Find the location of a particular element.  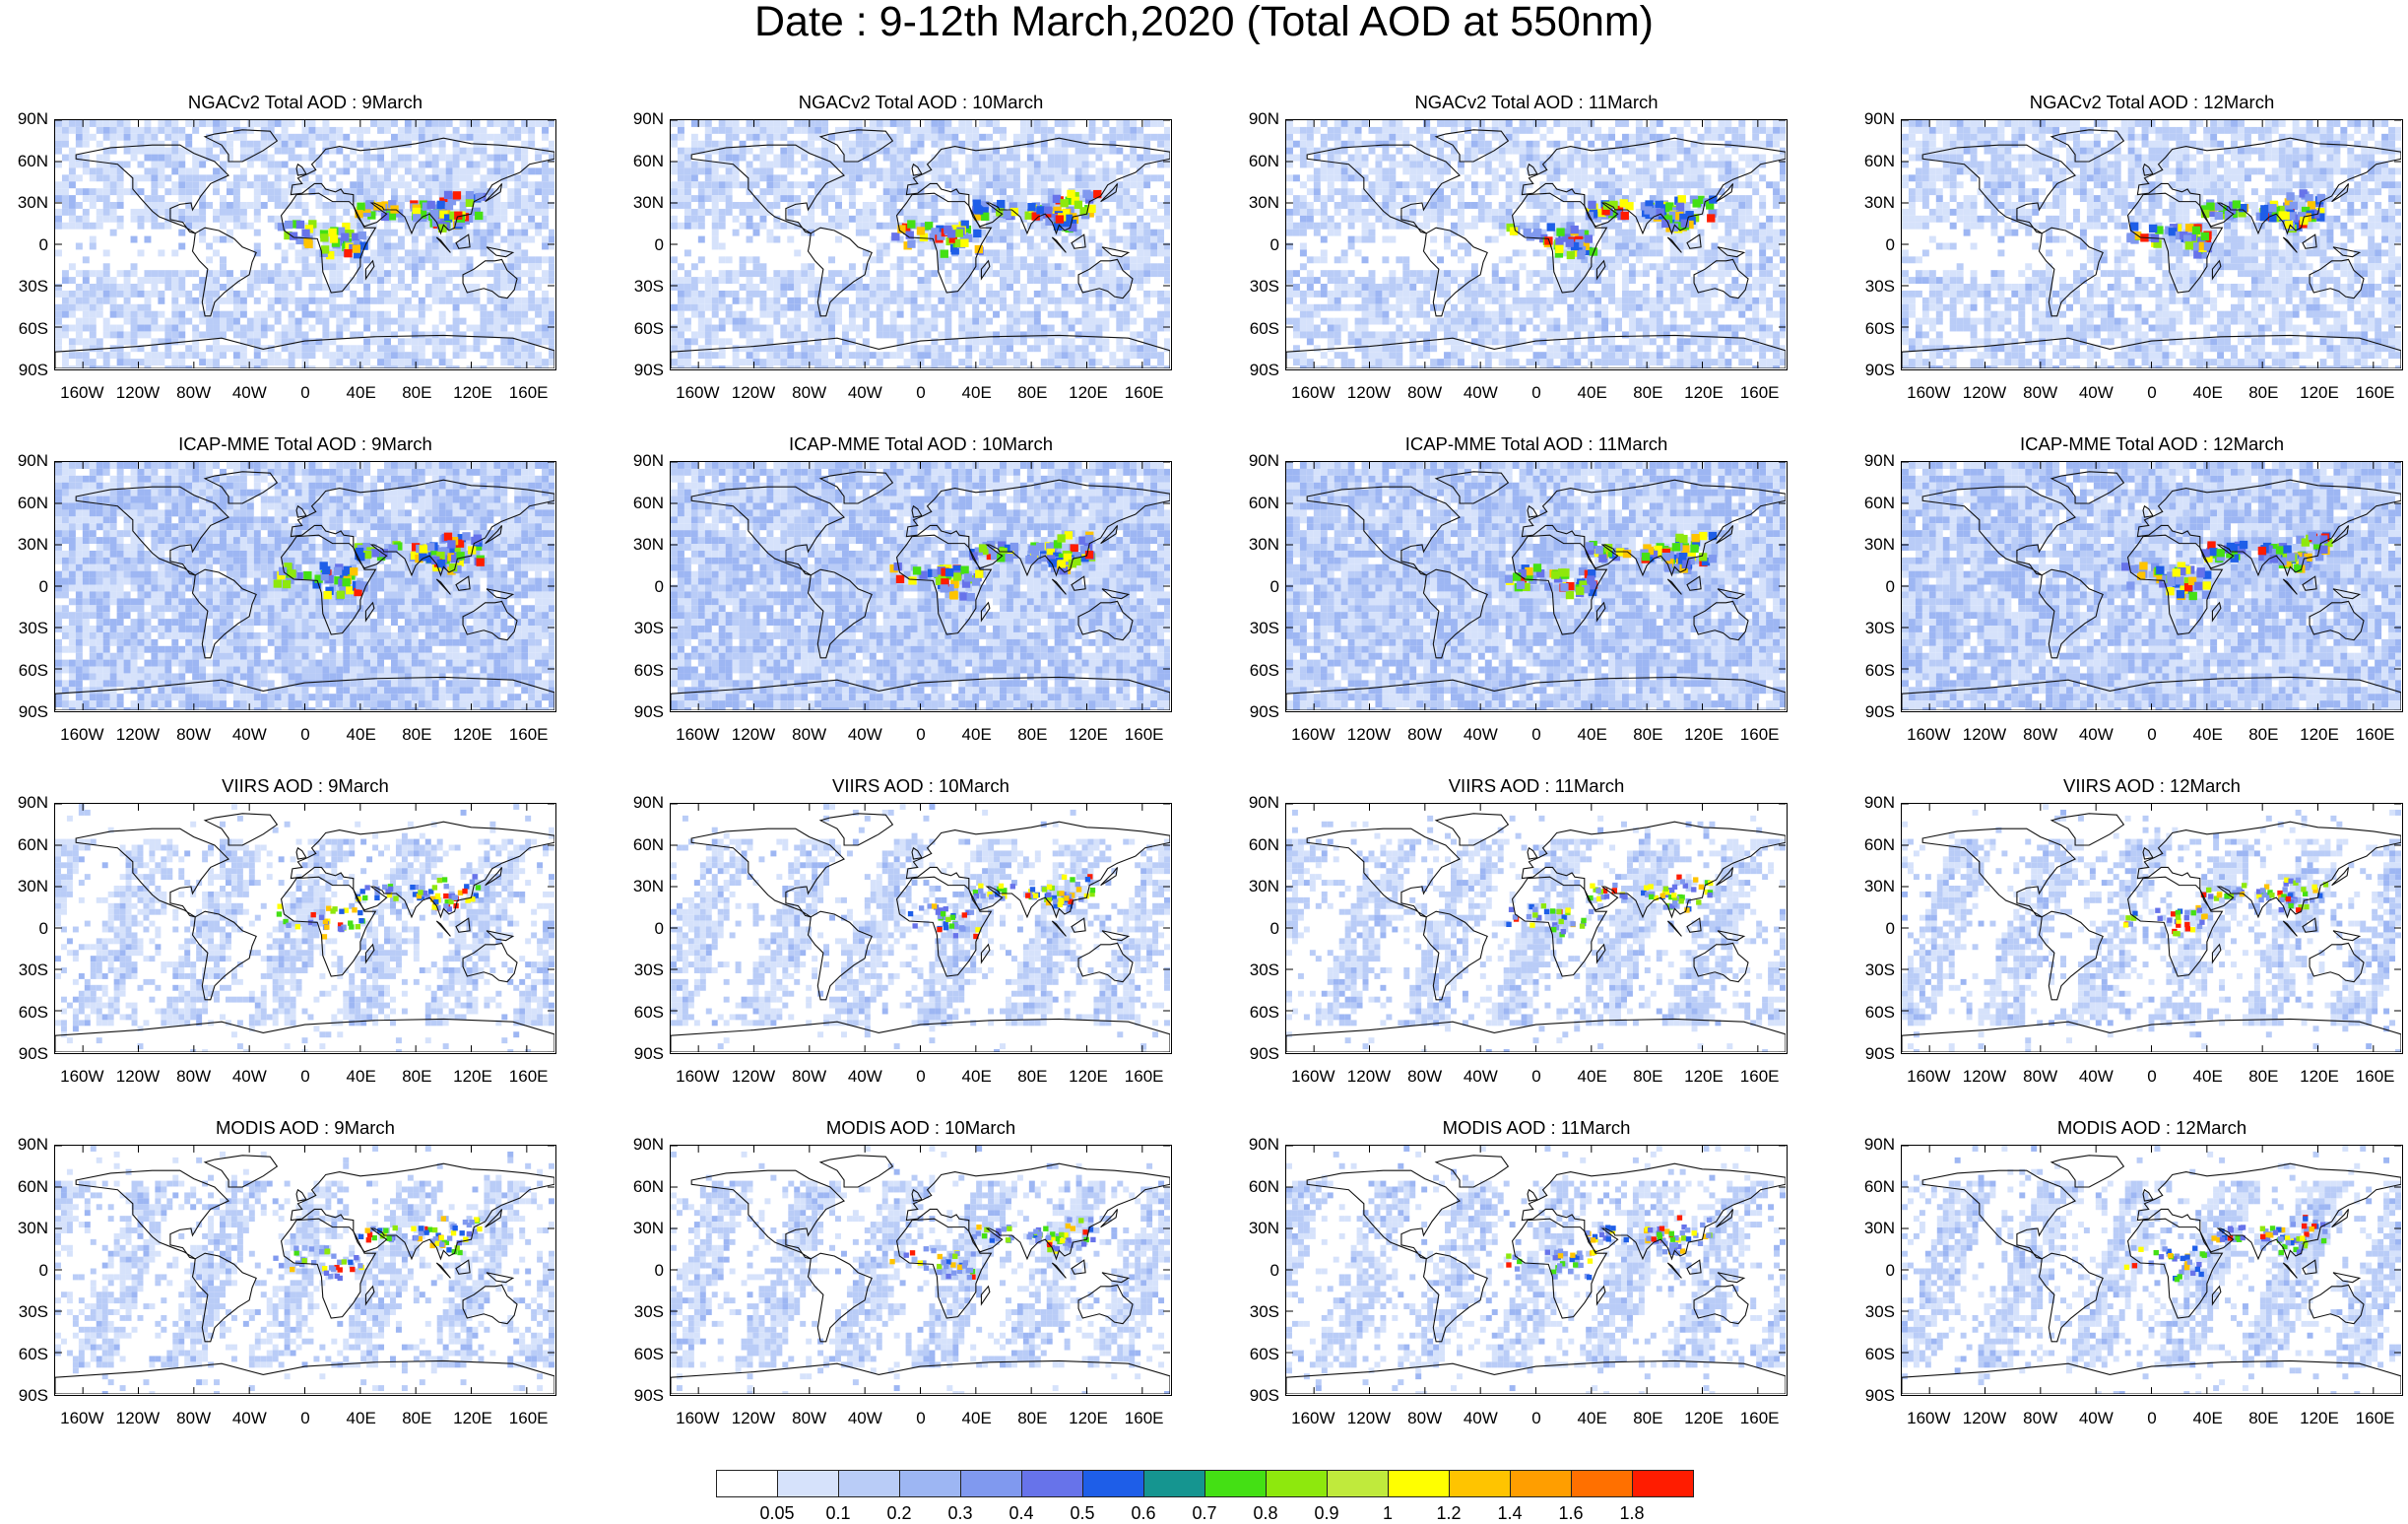

colorbar-label: 0.4 is located at coordinates (1022, 1513).